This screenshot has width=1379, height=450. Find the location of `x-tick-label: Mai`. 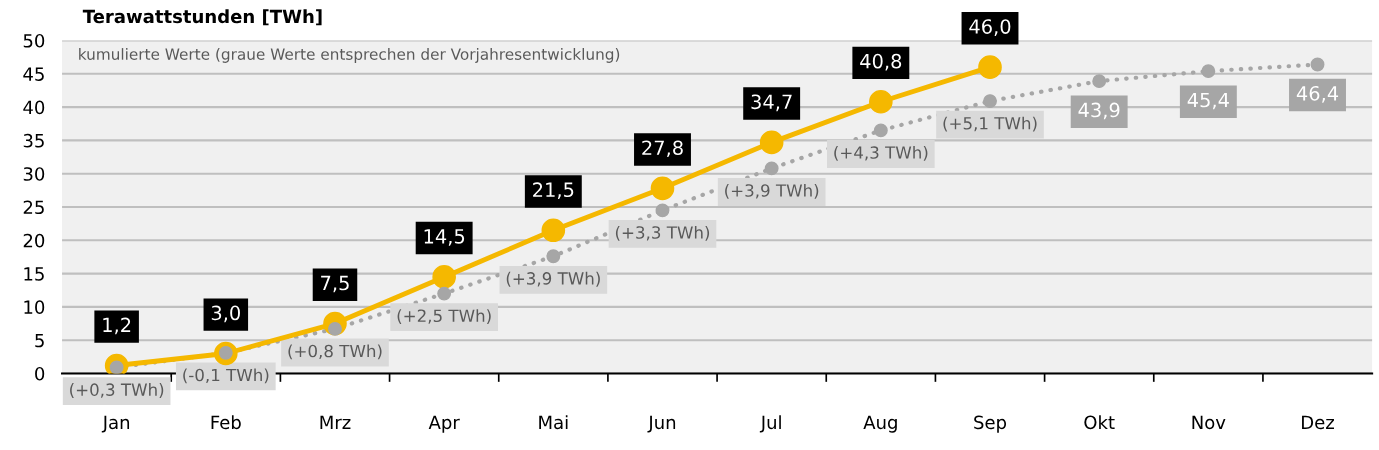

x-tick-label: Mai is located at coordinates (553, 422).